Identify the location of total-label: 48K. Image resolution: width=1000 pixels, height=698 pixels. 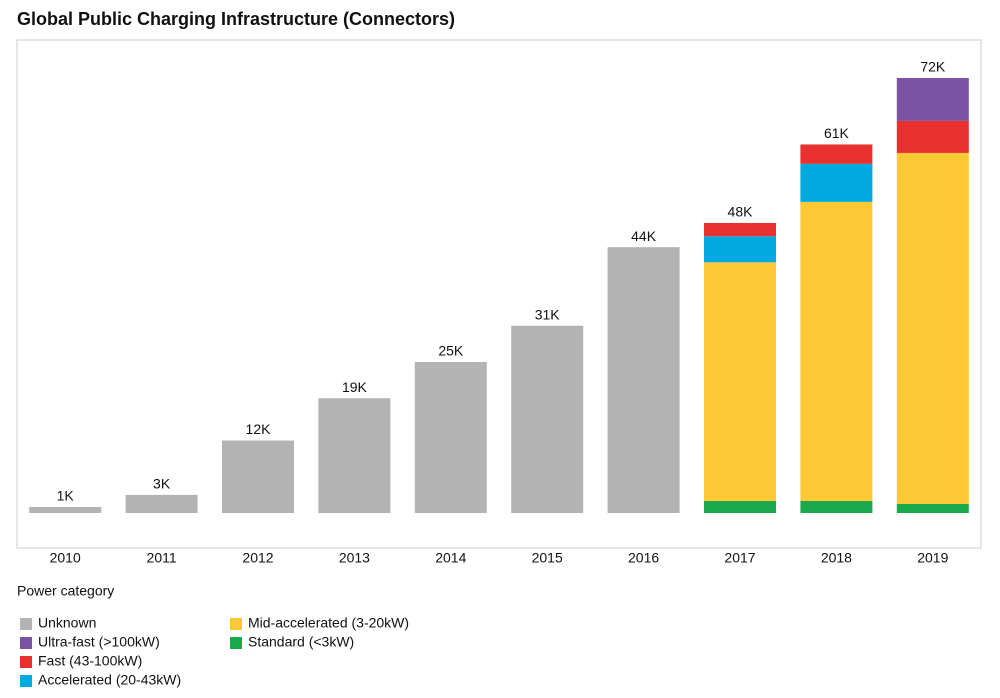
(741, 212).